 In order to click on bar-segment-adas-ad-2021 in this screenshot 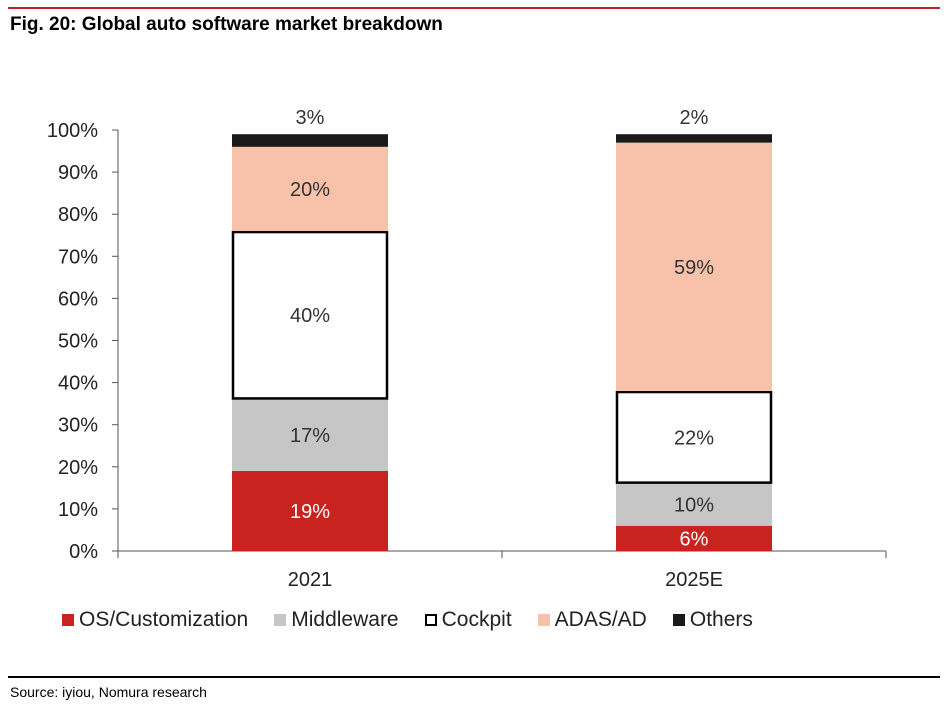, I will do `click(310, 189)`.